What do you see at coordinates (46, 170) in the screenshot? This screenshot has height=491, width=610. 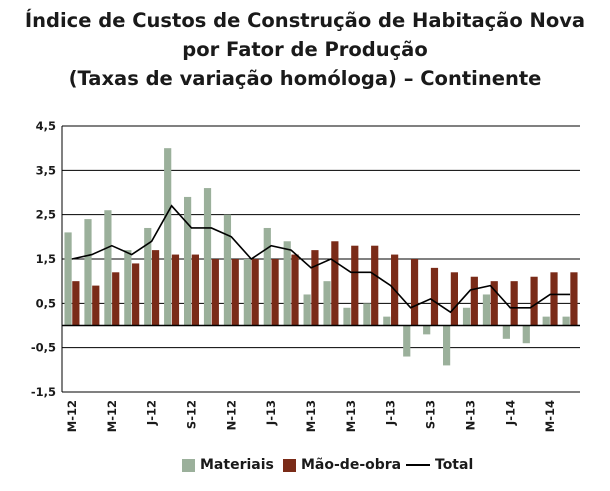 I see `y-tick-label: 3,5` at bounding box center [46, 170].